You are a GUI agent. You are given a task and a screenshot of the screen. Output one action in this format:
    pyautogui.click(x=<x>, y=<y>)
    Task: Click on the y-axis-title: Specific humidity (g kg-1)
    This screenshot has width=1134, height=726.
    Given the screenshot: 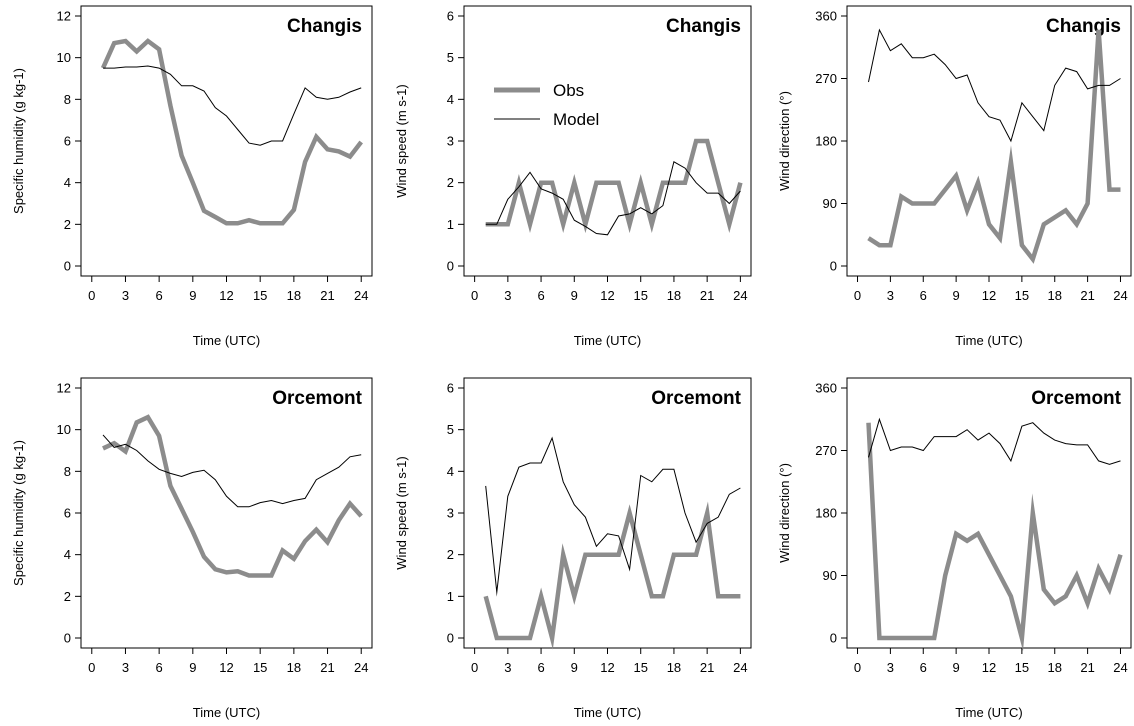 What is the action you would take?
    pyautogui.click(x=18, y=141)
    